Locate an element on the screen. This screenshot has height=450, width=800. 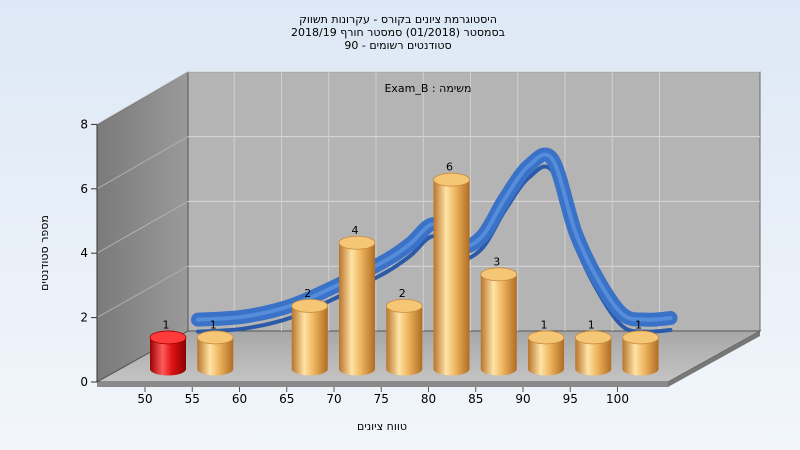
x-tick-label: 75 is located at coordinates (381, 399).